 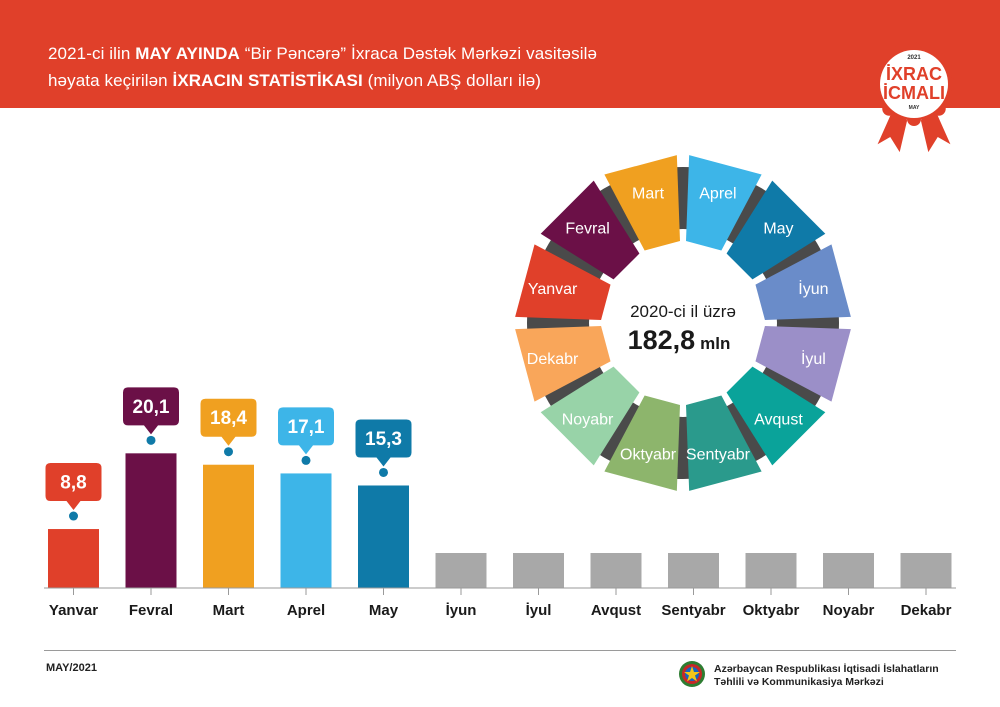 What do you see at coordinates (229, 610) in the screenshot?
I see `x-tick-label: Mart` at bounding box center [229, 610].